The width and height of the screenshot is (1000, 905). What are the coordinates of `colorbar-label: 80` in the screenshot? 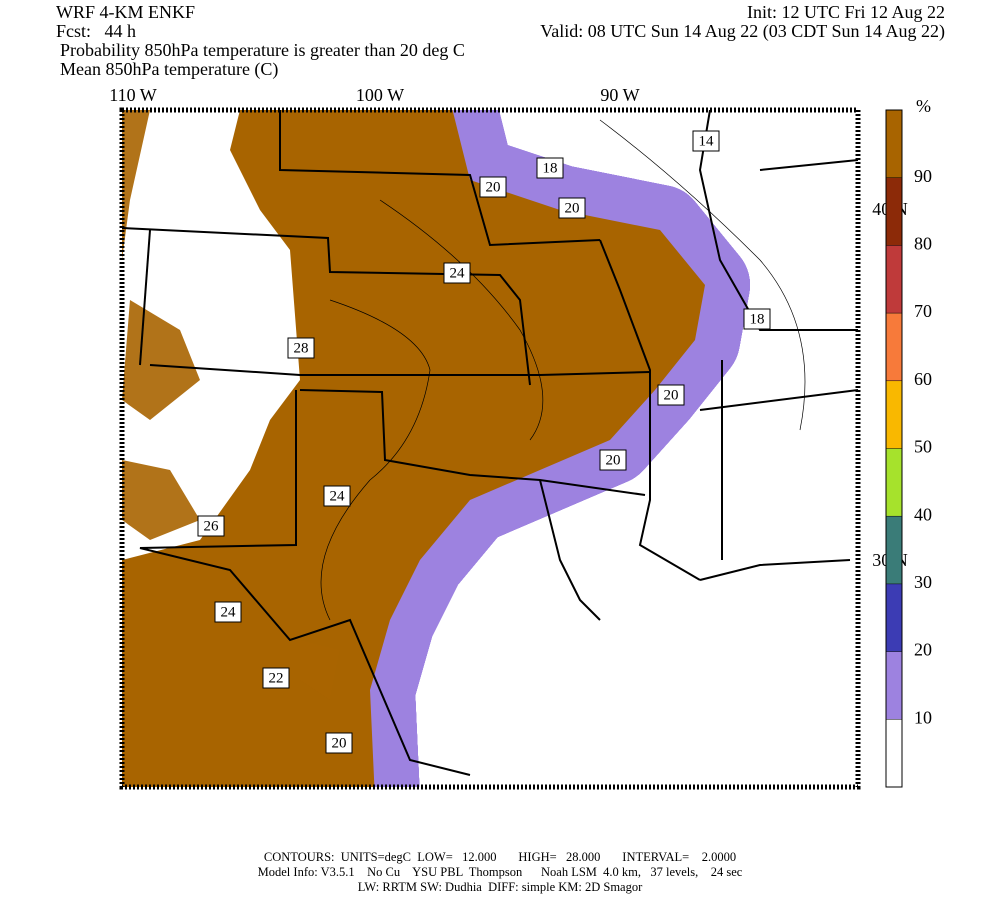 It's located at (923, 244).